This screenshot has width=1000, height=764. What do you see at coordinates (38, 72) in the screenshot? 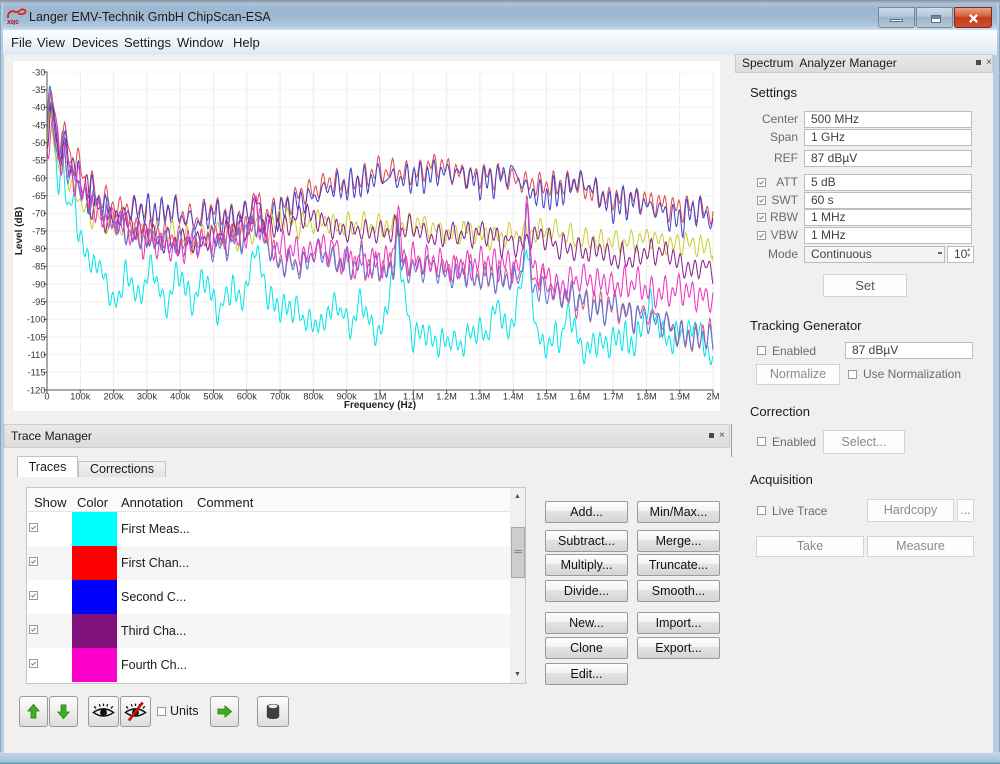
I see `svg-text: -30` at bounding box center [38, 72].